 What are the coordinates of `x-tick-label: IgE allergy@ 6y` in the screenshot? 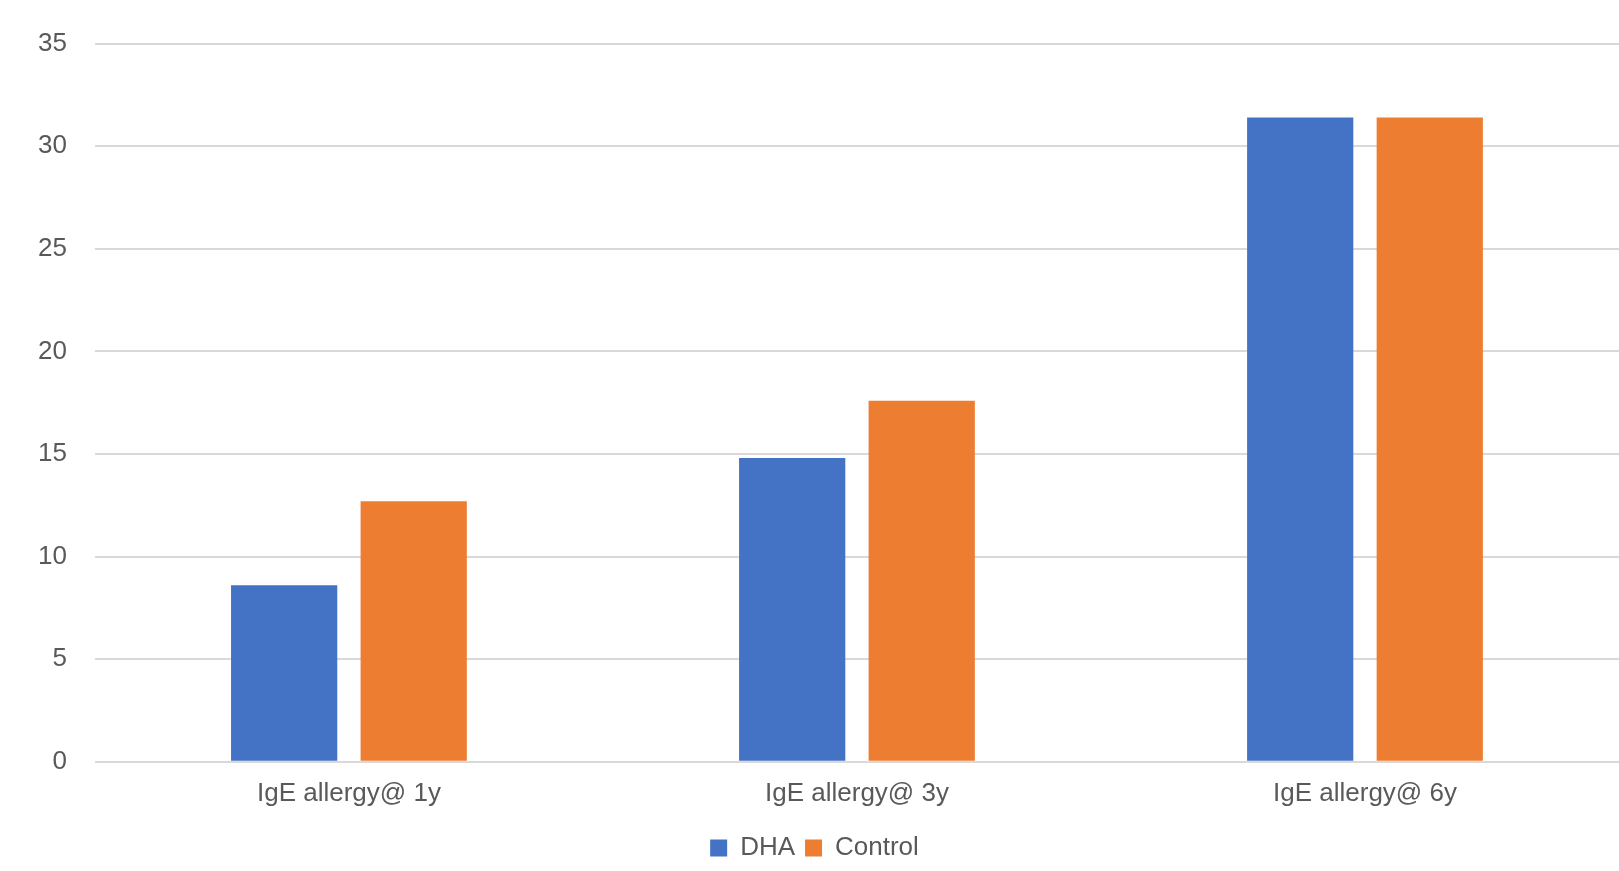 It's located at (1365, 791).